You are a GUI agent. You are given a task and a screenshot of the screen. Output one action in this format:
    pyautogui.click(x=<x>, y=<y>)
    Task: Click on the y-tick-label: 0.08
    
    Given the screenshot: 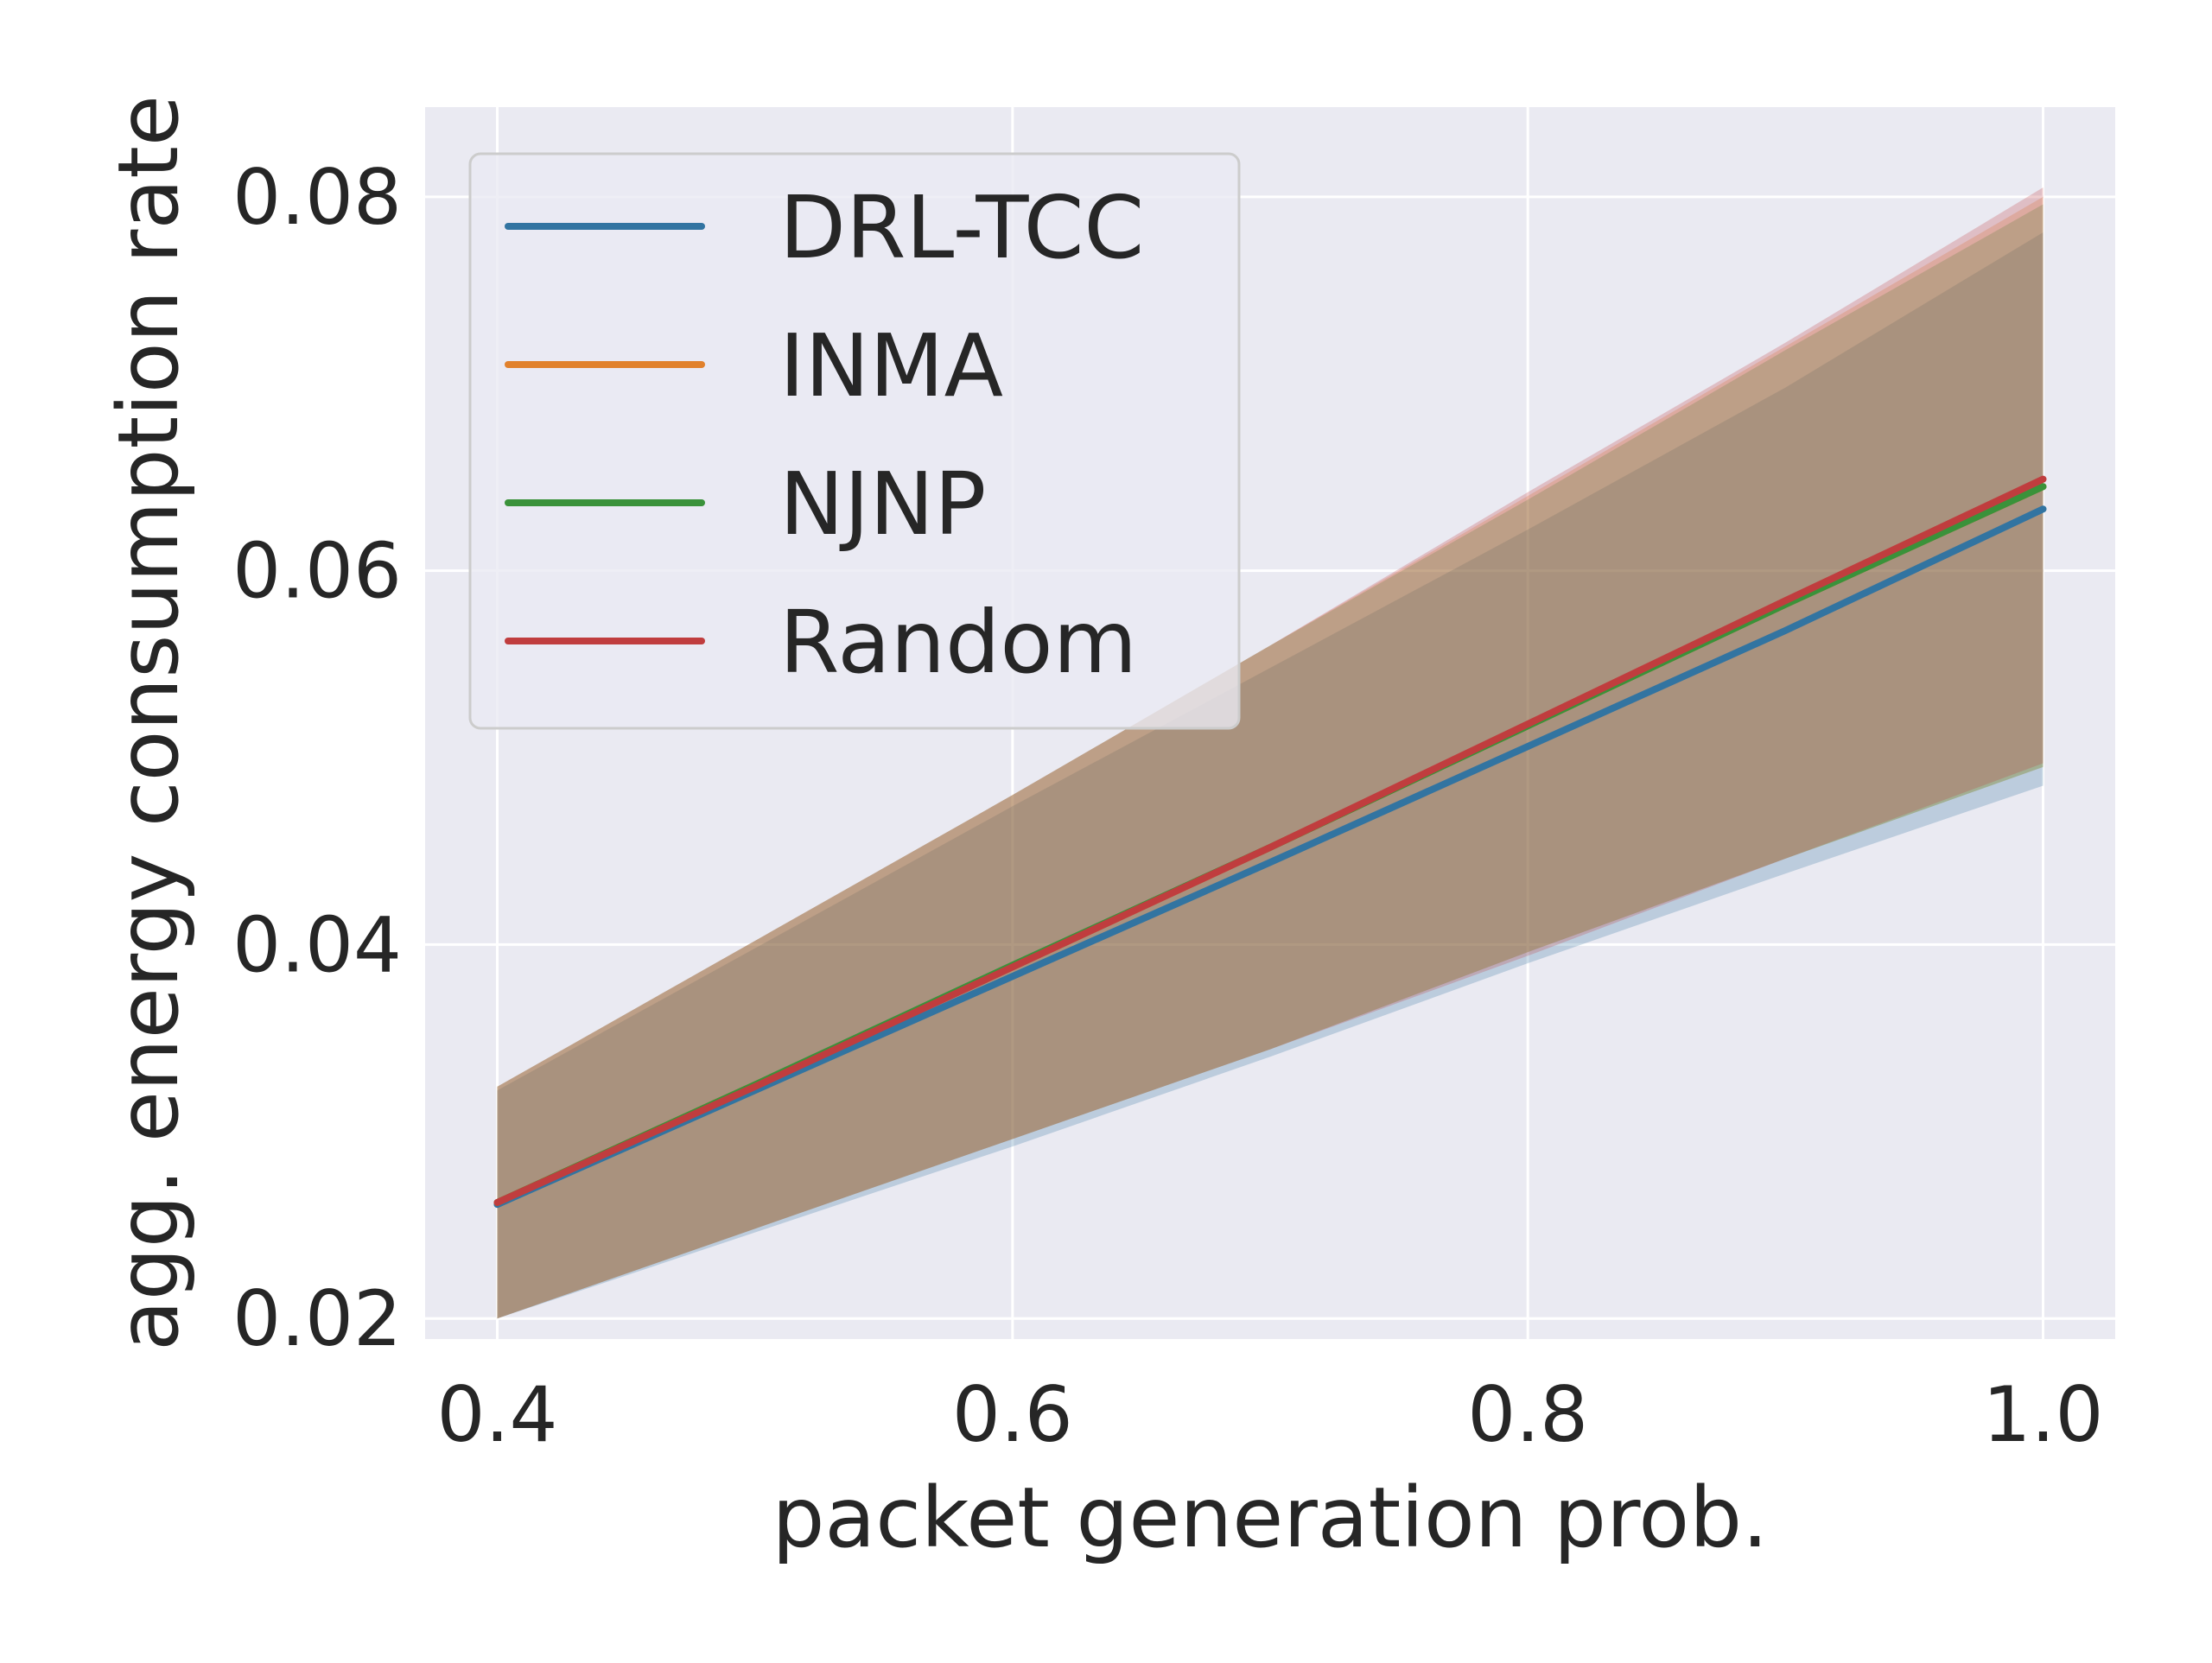 What is the action you would take?
    pyautogui.click(x=317, y=198)
    